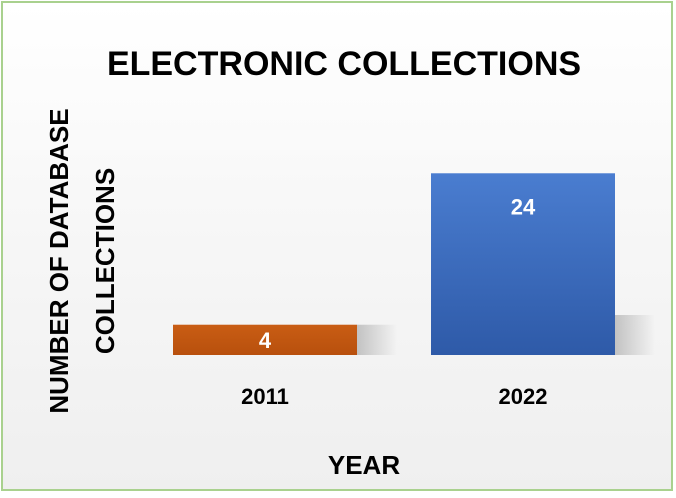 The height and width of the screenshot is (498, 676). I want to click on chart-title: ELECTRONIC COLLECTIONS, so click(344, 64).